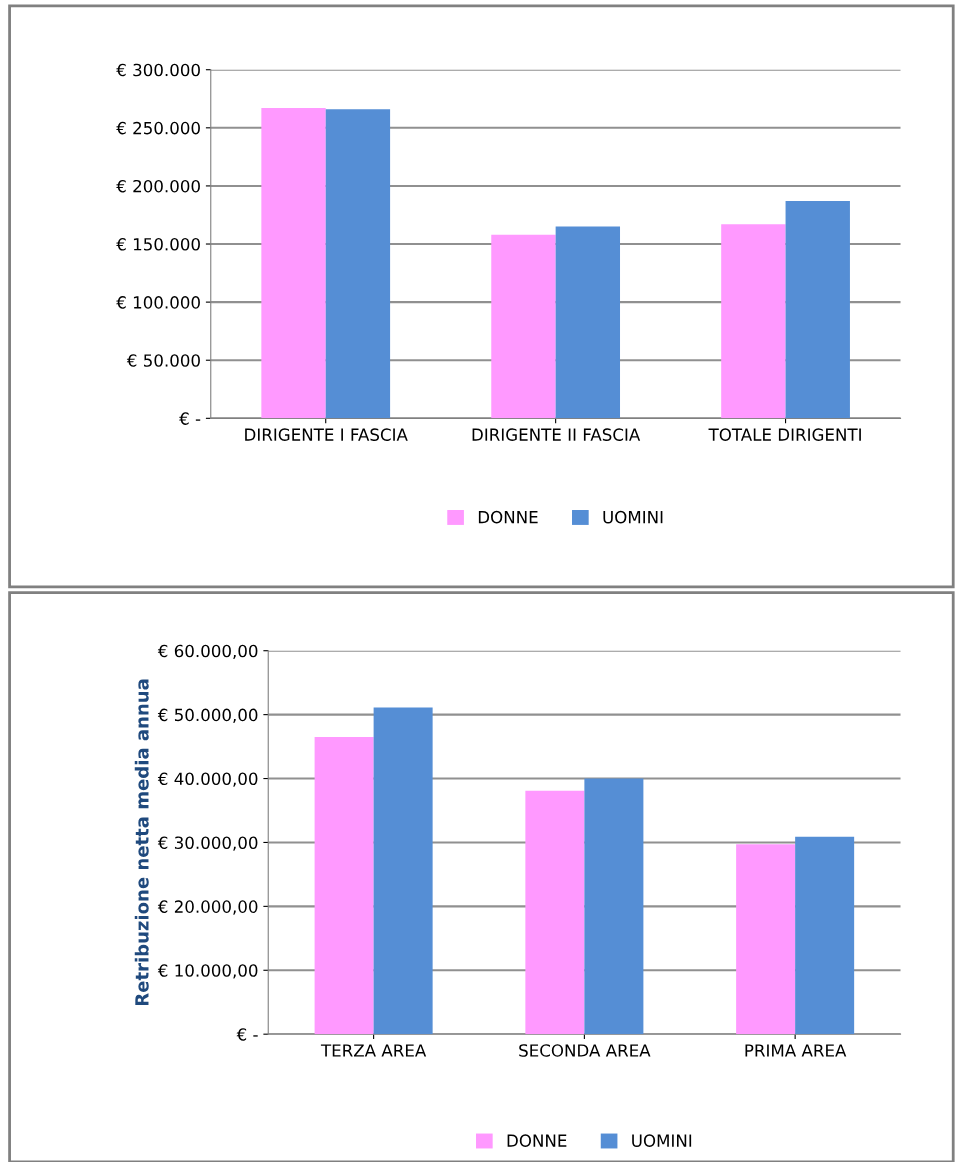 The image size is (958, 1162). What do you see at coordinates (556, 434) in the screenshot?
I see `x-tick-label: DIRIGENTE II FASCIA` at bounding box center [556, 434].